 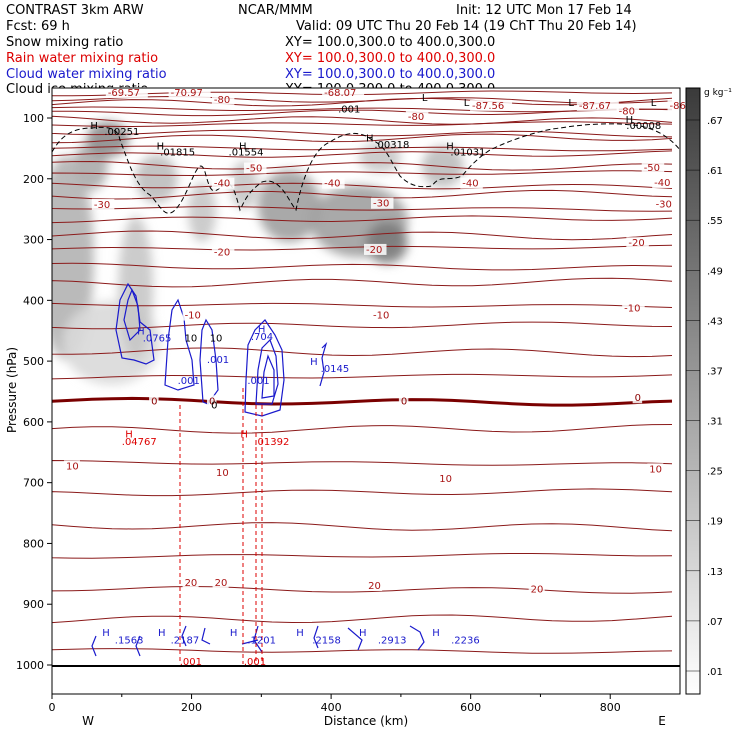 What do you see at coordinates (64, 42) in the screenshot?
I see `legend-snow-name: Snow mixing ratio` at bounding box center [64, 42].